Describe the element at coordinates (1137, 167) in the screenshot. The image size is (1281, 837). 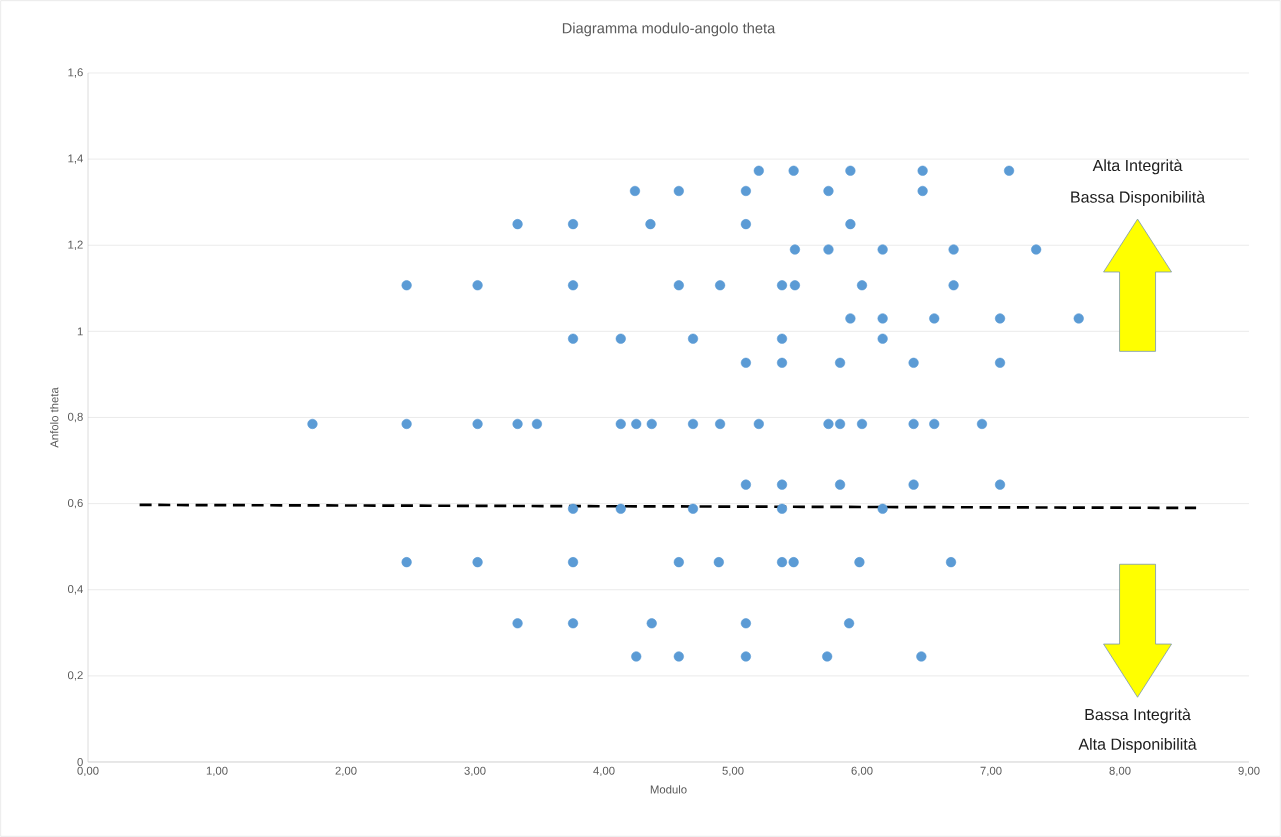
I see `annotation: Alta Integrità` at that location.